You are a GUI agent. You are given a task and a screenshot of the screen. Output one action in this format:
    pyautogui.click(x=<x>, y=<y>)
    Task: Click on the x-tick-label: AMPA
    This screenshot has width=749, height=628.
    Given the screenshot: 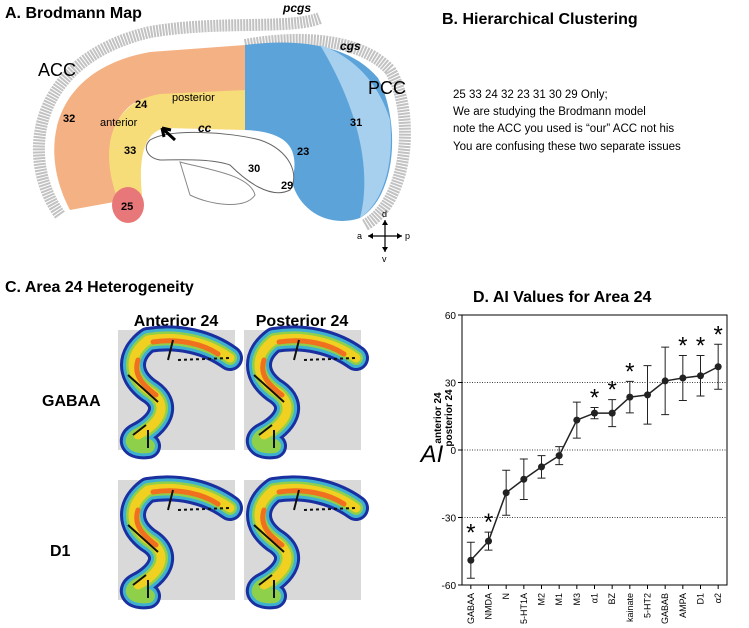 What is the action you would take?
    pyautogui.click(x=683, y=605)
    